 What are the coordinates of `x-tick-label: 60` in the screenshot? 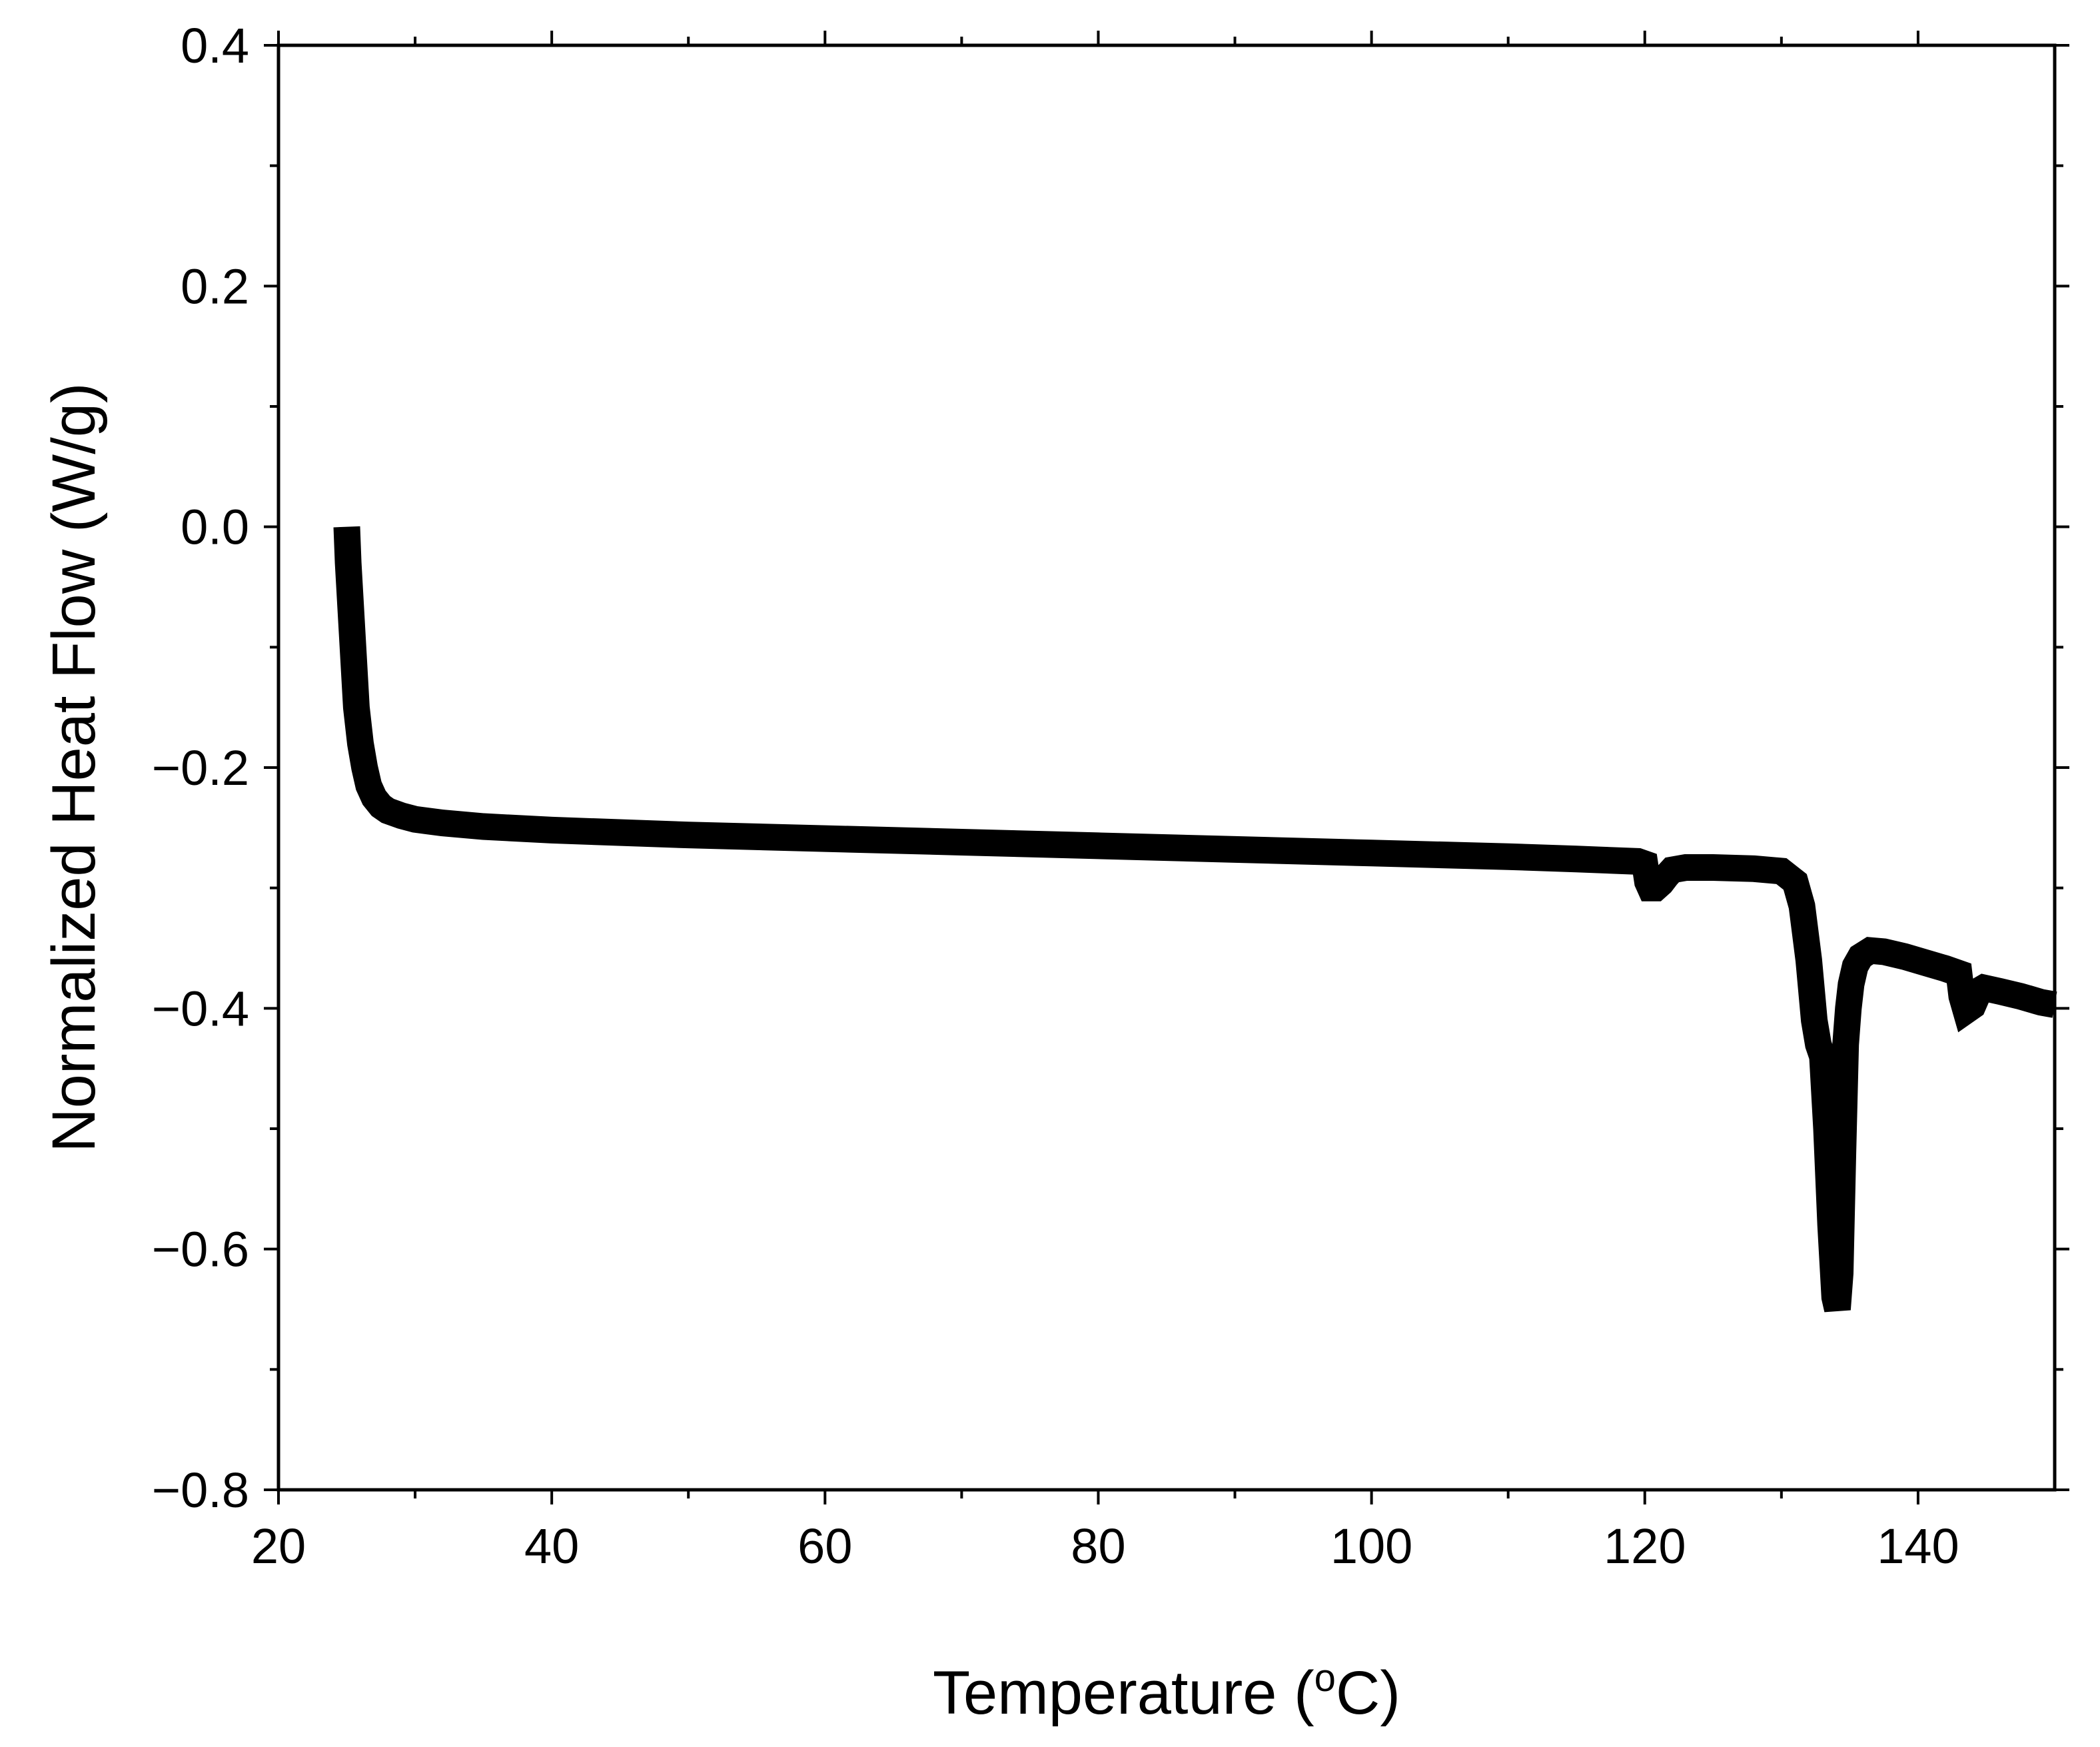 It's located at (824, 1546).